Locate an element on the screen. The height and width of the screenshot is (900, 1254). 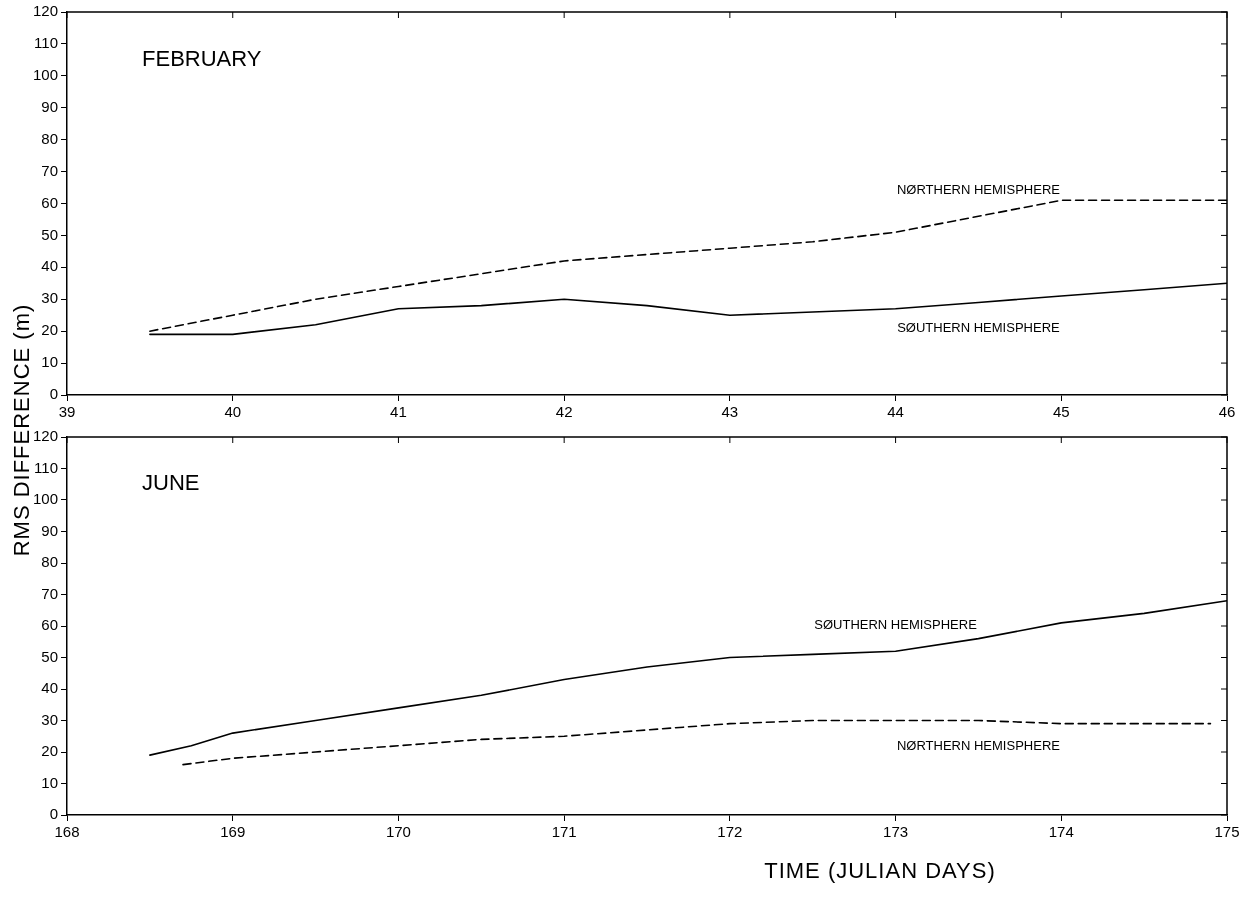
x-tick-label: 174 is located at coordinates (1061, 832).